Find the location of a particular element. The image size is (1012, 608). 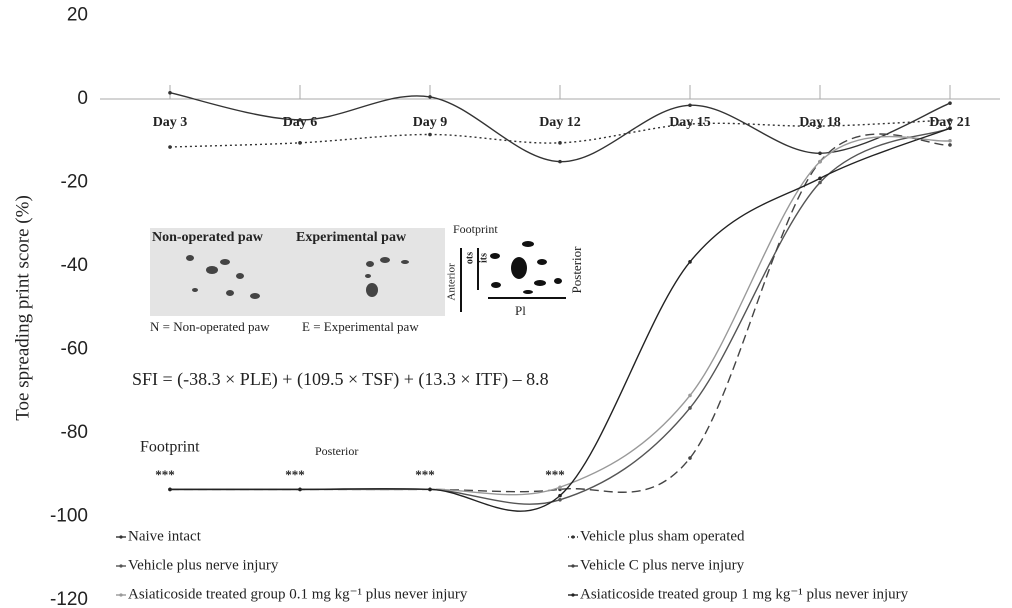

diagram-label: ots is located at coordinates (469, 258).